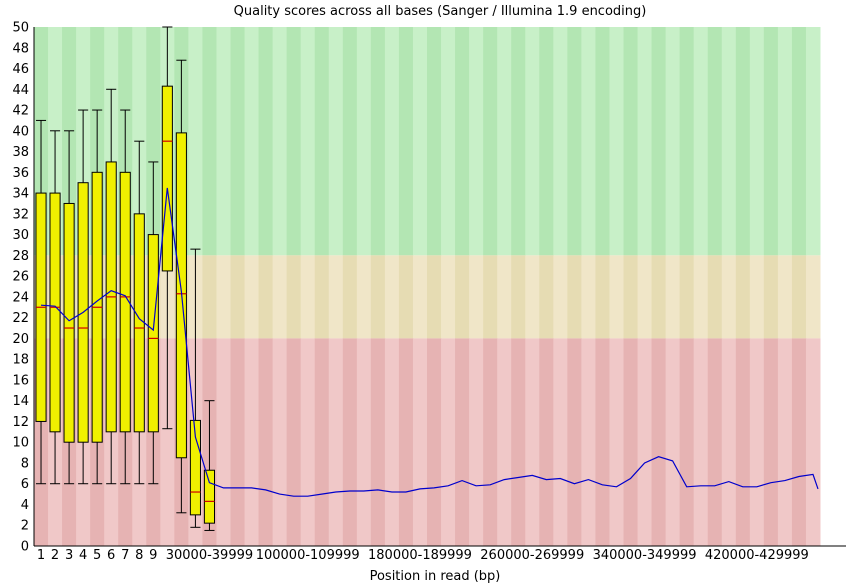  Describe the element at coordinates (20, 443) in the screenshot. I see `y-tick-label: 10` at that location.